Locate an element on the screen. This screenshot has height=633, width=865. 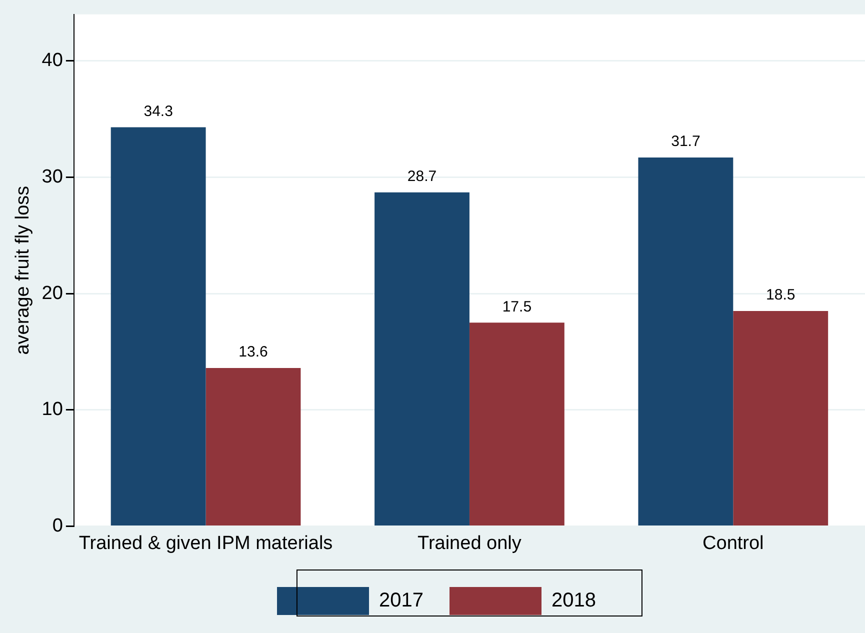
y-tick-label: 30 is located at coordinates (52, 177).